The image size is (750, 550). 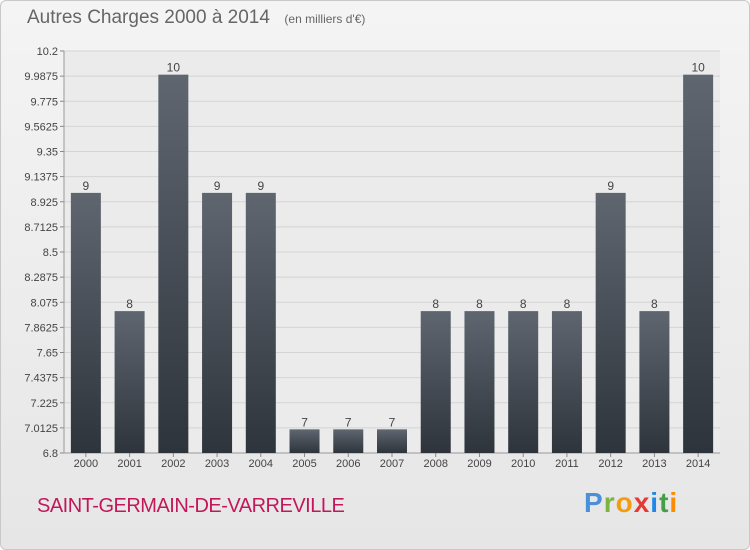 What do you see at coordinates (173, 464) in the screenshot?
I see `x-tick-label: 2002` at bounding box center [173, 464].